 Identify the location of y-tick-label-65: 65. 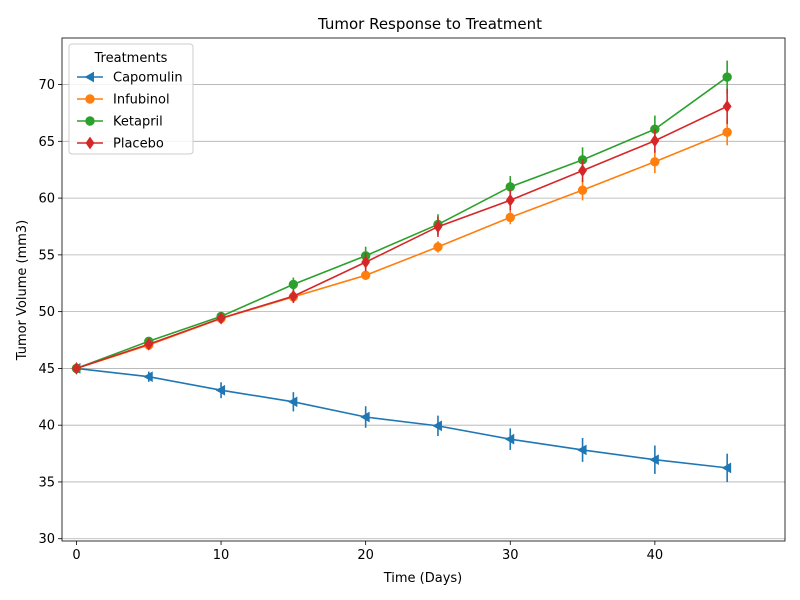
(46, 142).